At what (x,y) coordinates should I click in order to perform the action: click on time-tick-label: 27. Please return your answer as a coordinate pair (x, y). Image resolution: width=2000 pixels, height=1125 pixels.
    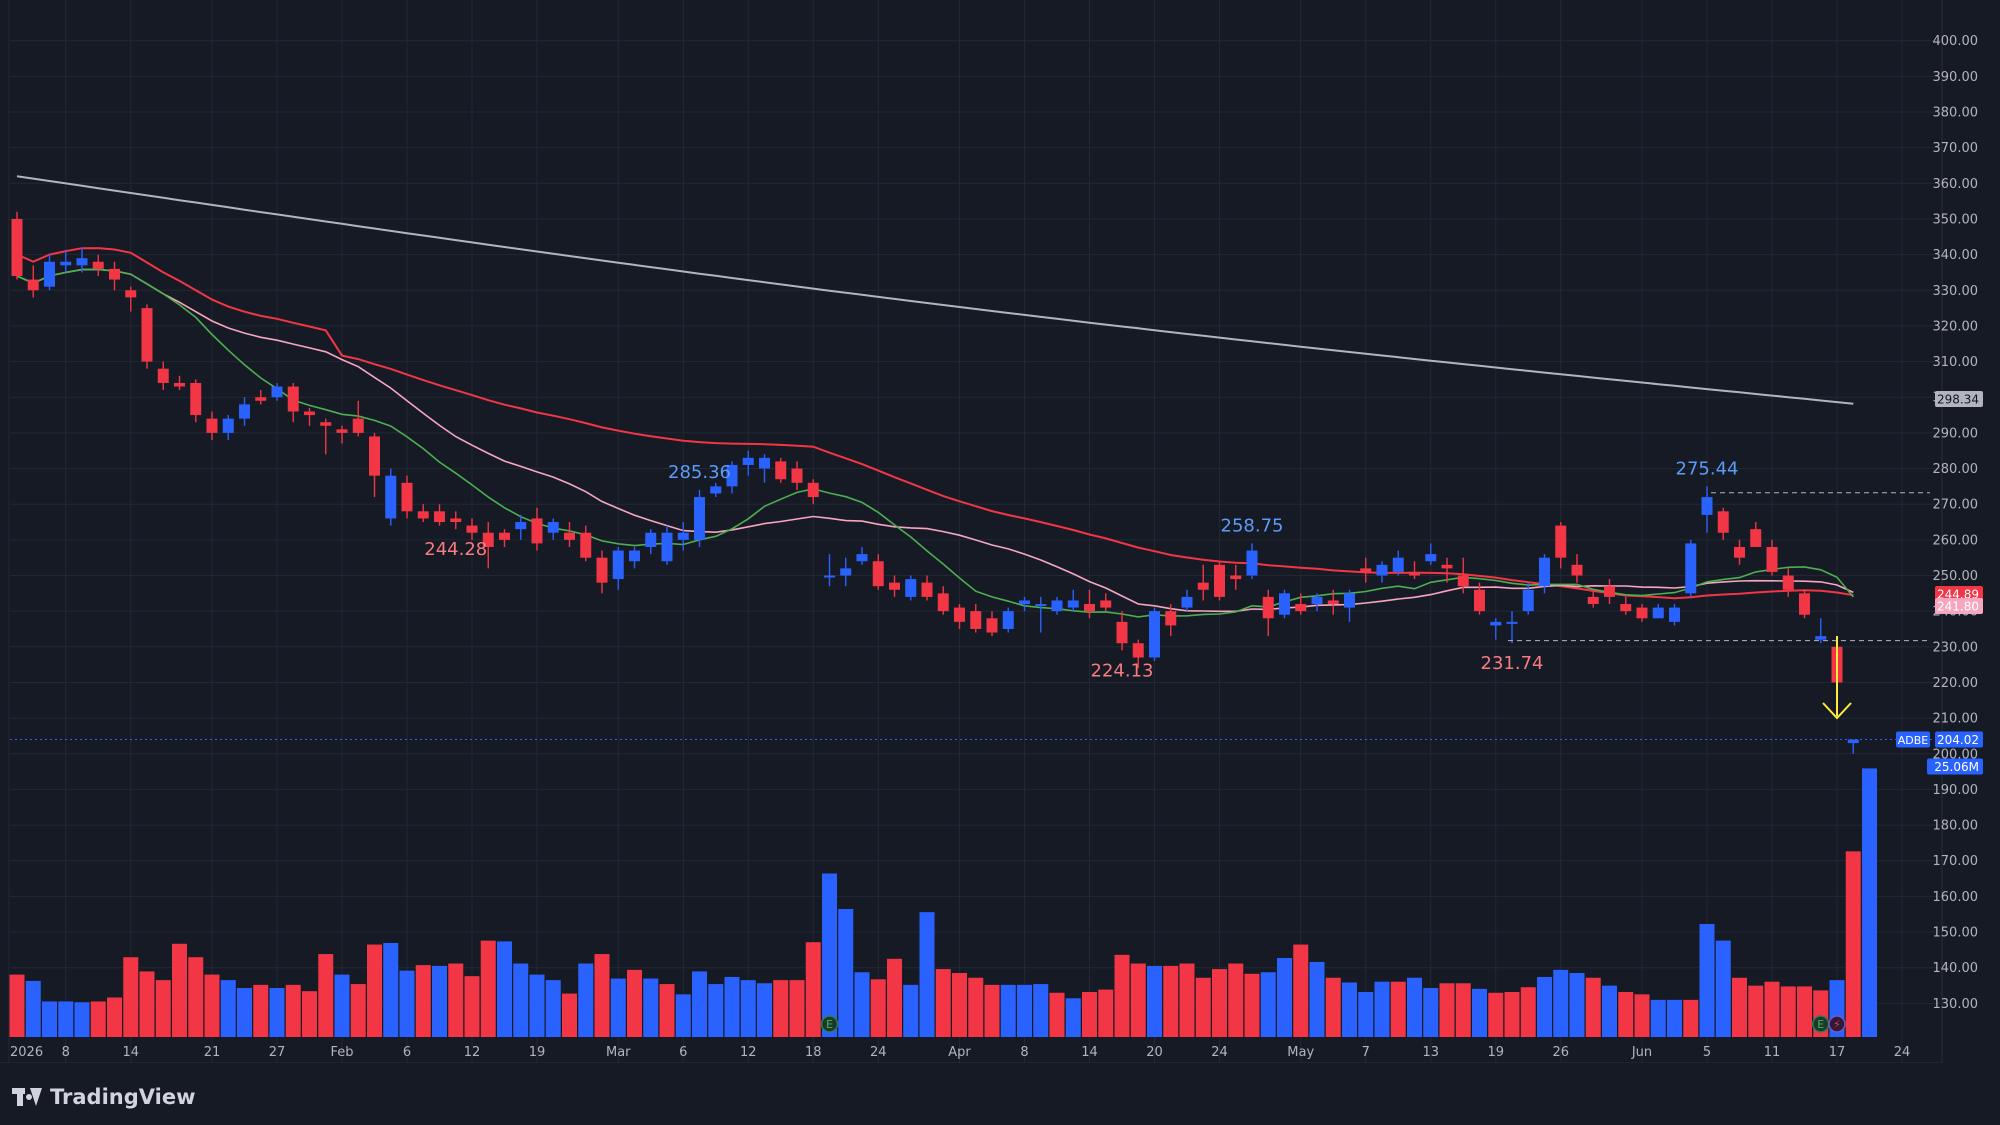
    Looking at the image, I should click on (277, 1052).